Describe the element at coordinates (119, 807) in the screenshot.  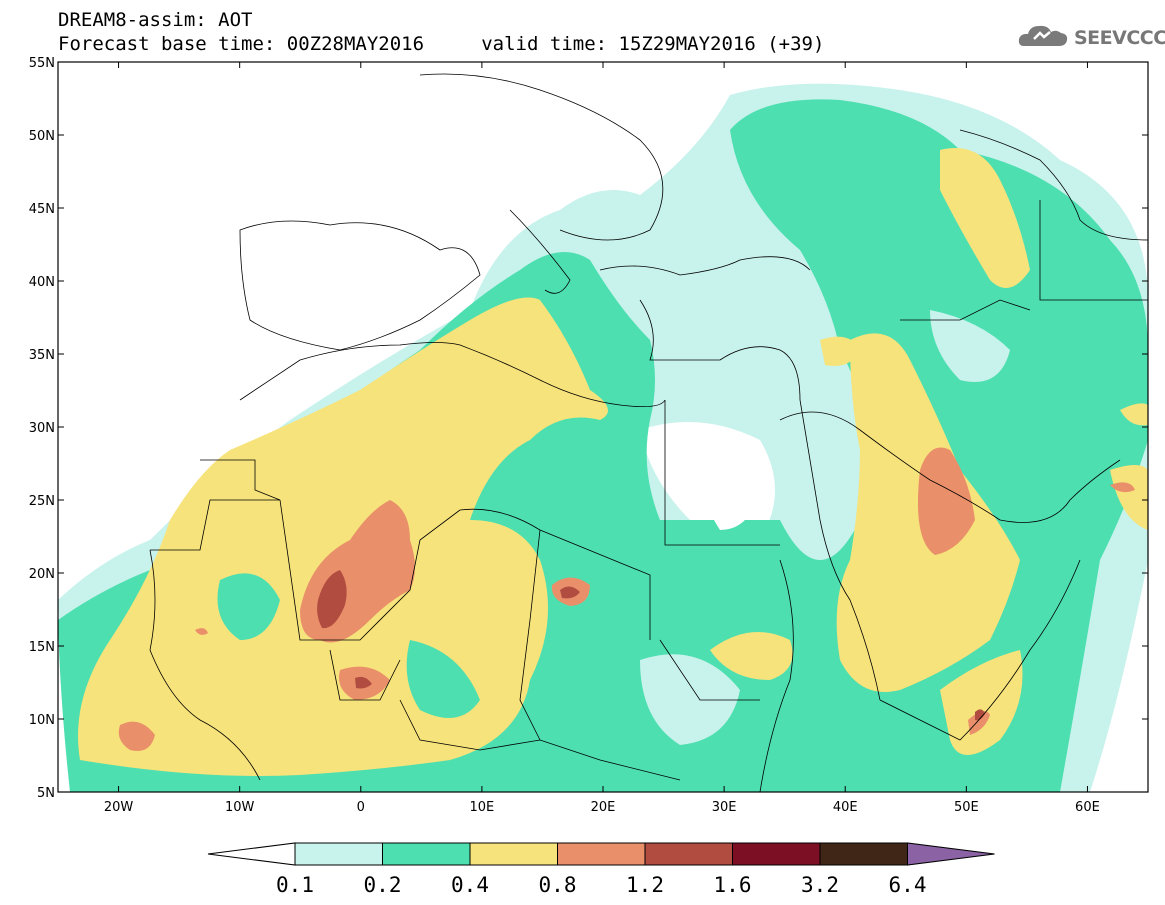
I see `longitude-label: 20W` at that location.